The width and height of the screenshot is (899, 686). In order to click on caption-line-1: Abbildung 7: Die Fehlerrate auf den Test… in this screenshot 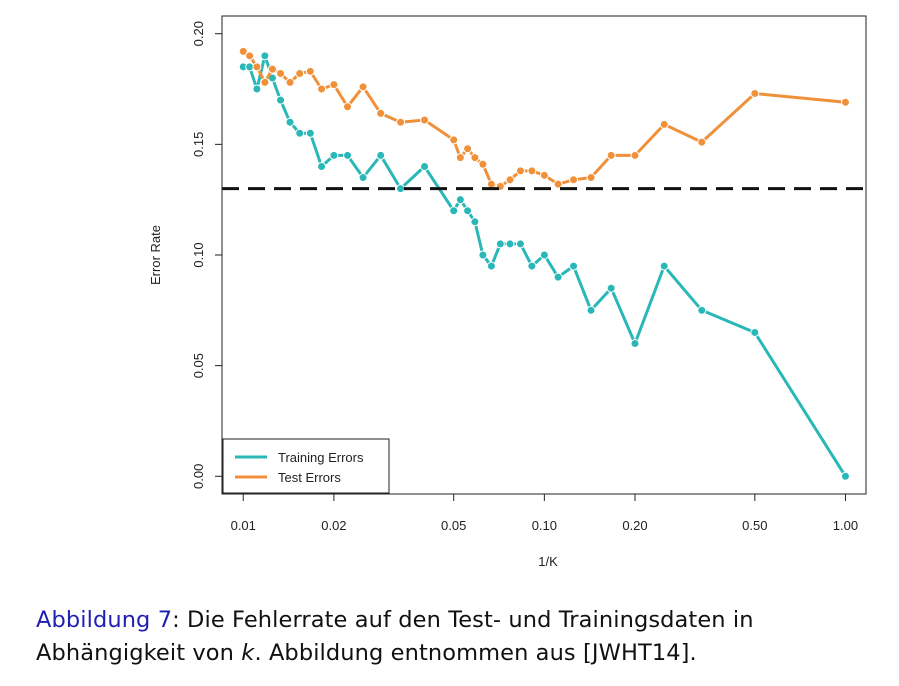, I will do `click(466, 620)`.